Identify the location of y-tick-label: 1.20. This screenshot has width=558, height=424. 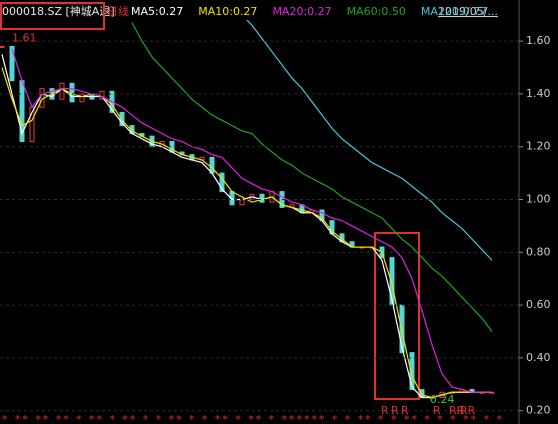
(538, 146).